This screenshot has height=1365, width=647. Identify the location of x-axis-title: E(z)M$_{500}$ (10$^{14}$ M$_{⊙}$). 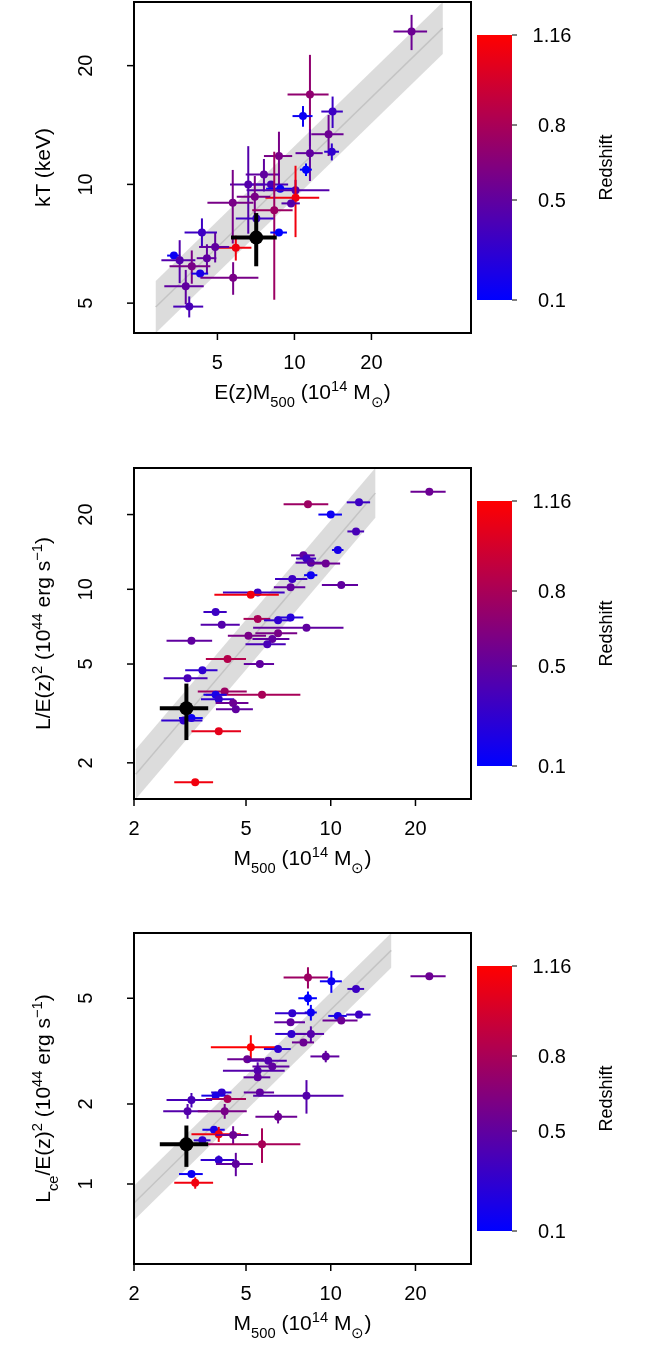
(302, 394).